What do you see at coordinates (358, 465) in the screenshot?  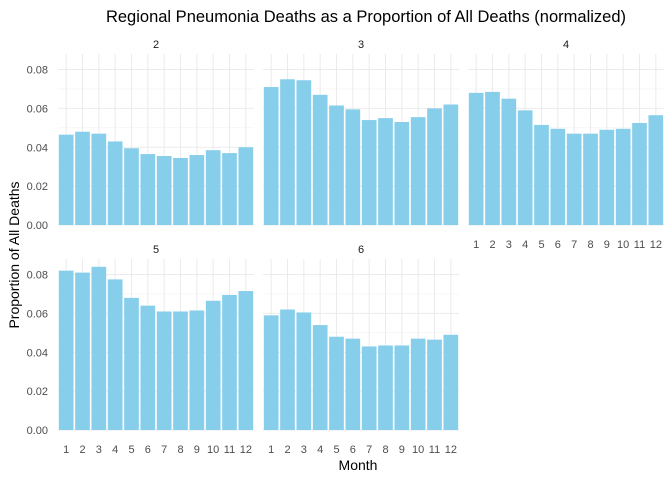 I see `x-axis-title: Month` at bounding box center [358, 465].